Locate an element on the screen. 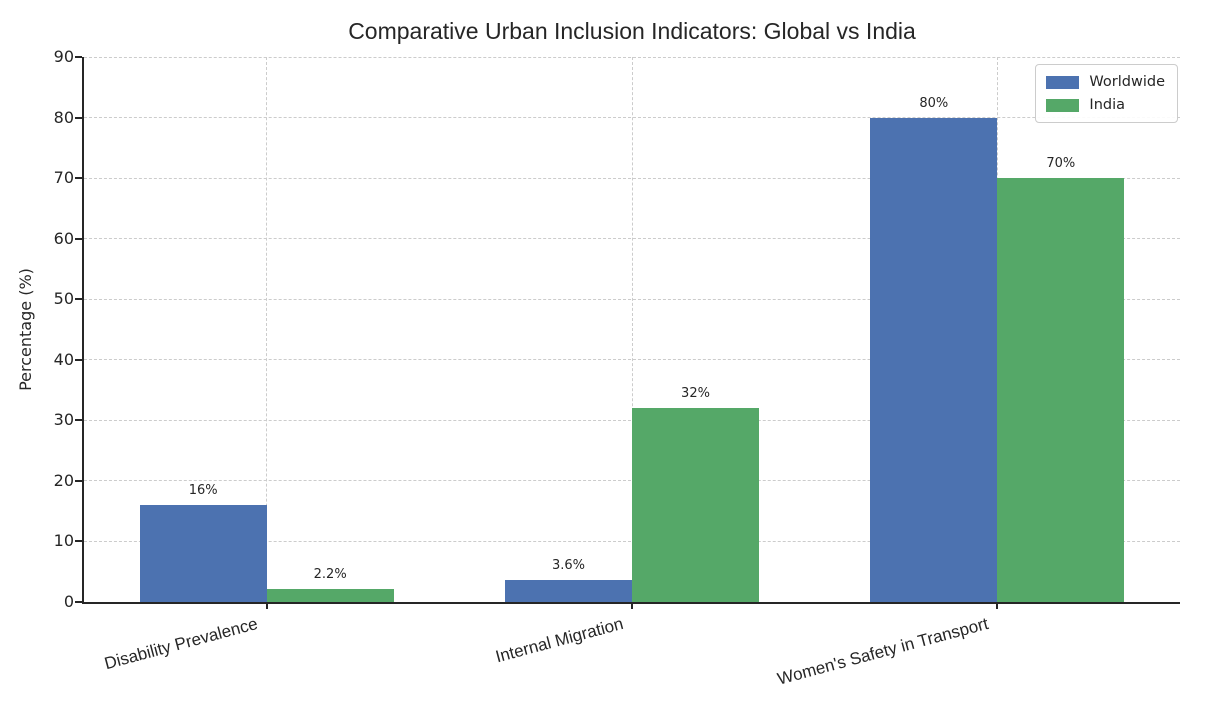 The width and height of the screenshot is (1224, 712). x-tick-label: Women's Safety in Transport is located at coordinates (883, 651).